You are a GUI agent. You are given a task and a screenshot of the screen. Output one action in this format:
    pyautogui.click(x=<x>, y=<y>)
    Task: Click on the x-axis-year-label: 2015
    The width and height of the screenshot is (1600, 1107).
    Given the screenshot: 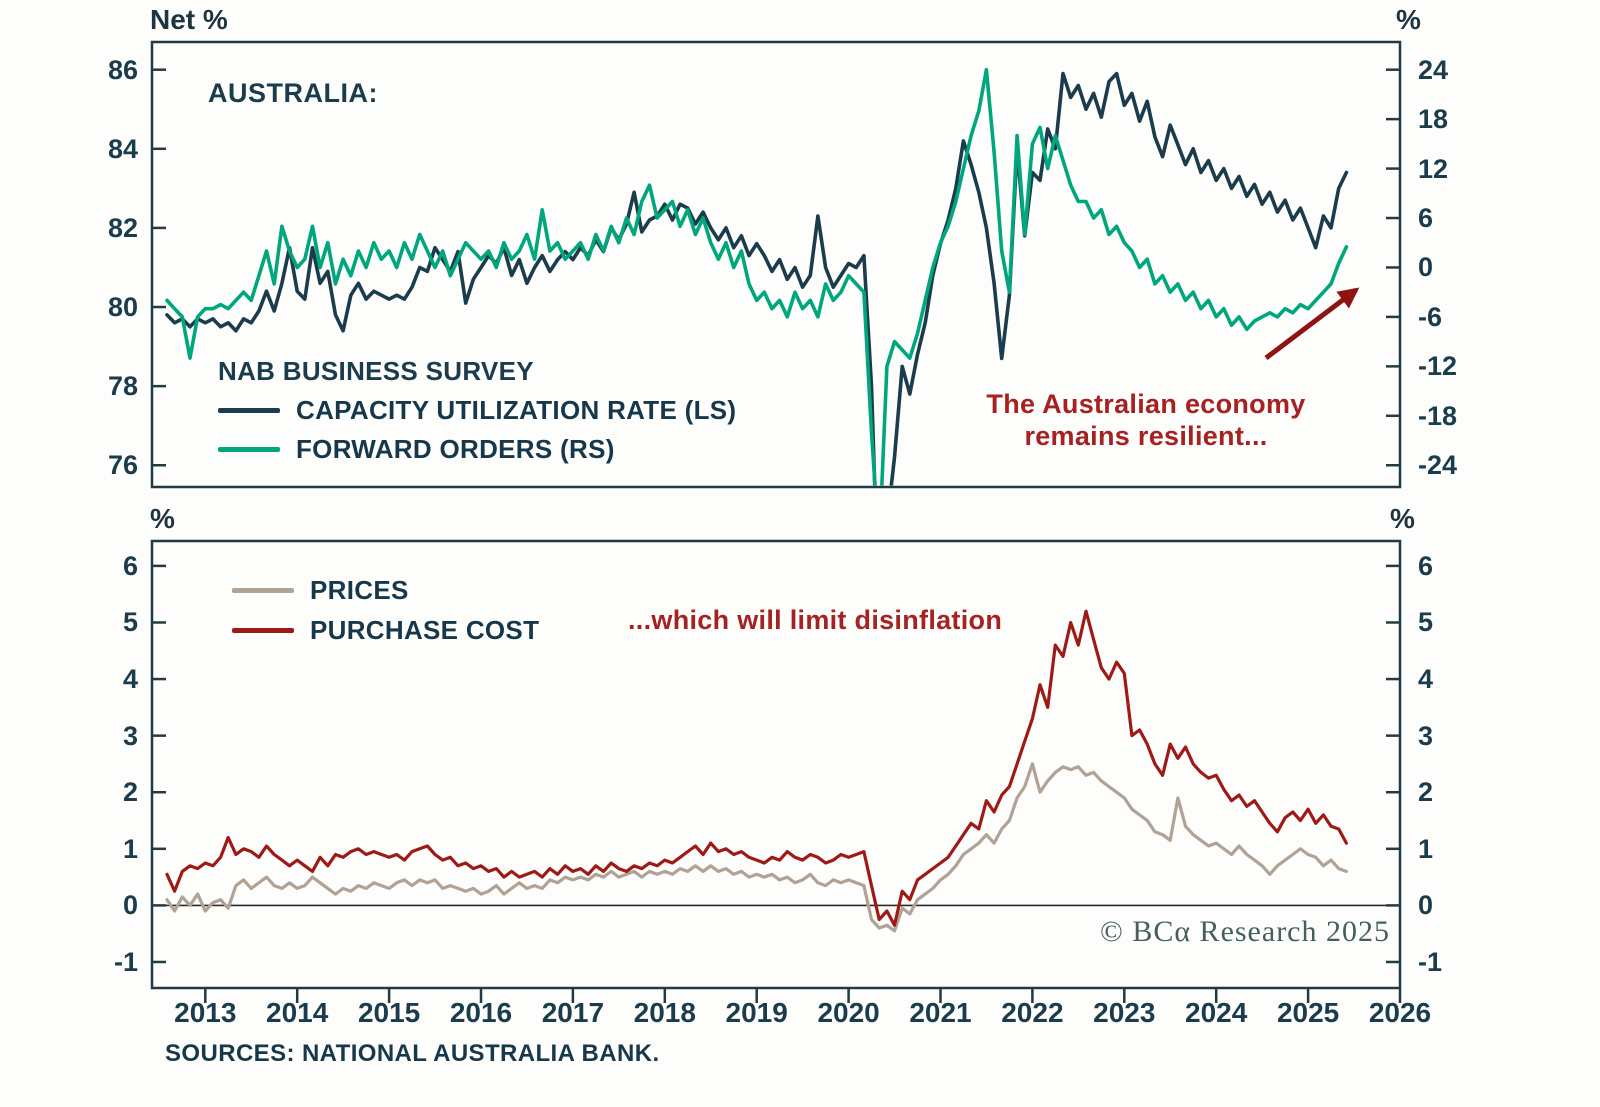 What is the action you would take?
    pyautogui.click(x=389, y=1012)
    